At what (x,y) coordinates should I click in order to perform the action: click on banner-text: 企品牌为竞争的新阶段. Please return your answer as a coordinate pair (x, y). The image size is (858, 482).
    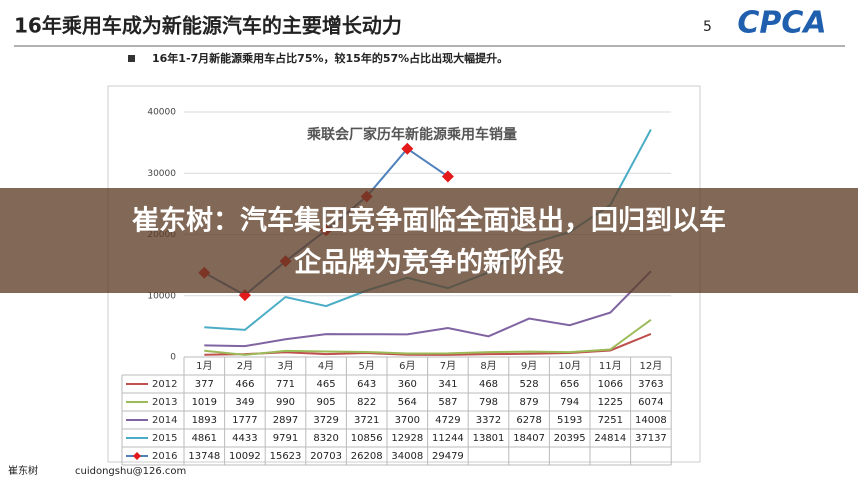
    Looking at the image, I should click on (429, 263).